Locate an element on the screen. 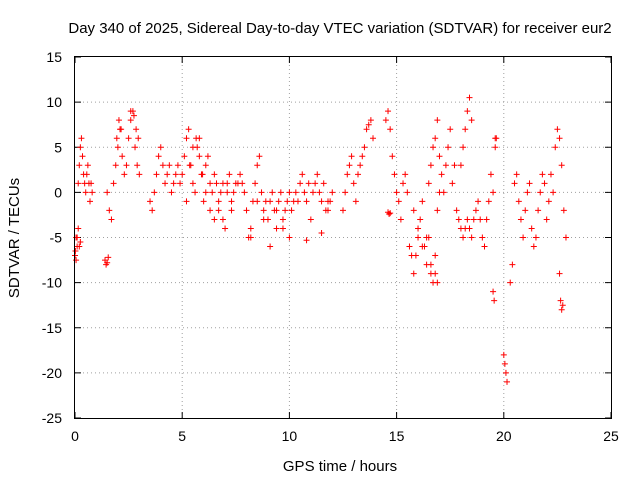 The image size is (640, 480). y-tick-label: 15 is located at coordinates (54, 57).